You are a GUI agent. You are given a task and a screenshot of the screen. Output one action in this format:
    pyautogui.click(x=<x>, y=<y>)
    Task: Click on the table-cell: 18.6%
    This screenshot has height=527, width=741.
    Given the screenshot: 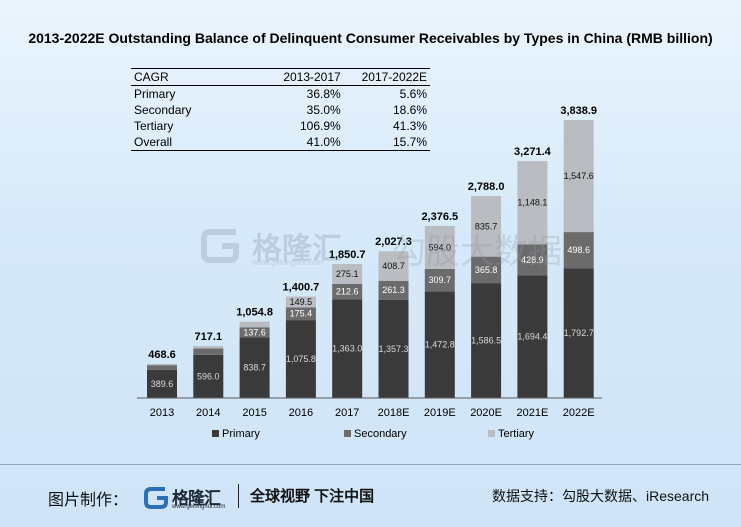 What is the action you would take?
    pyautogui.click(x=409, y=110)
    